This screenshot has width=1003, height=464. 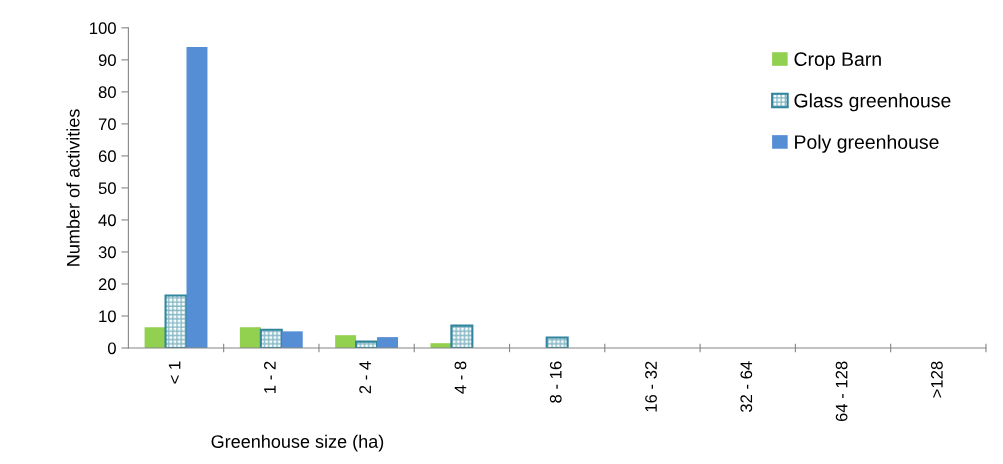 What do you see at coordinates (651, 386) in the screenshot?
I see `x-tick-label: 16 - 32` at bounding box center [651, 386].